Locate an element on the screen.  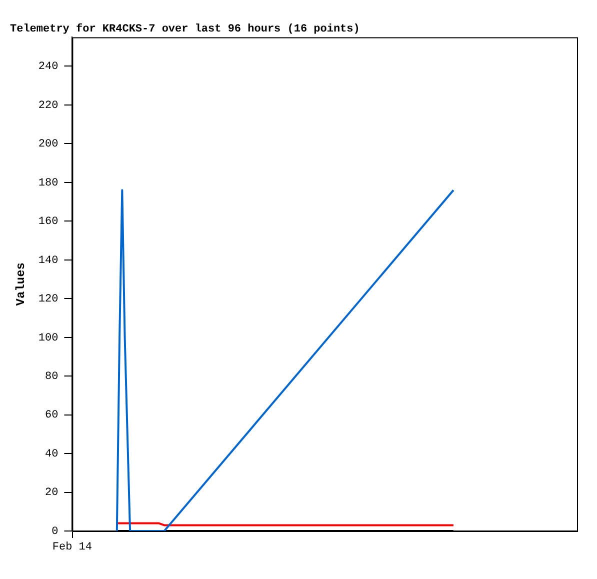
chart-title: Telemetry for KR4CKS-7 over last 96 hours (16 points) is located at coordinates (185, 29).